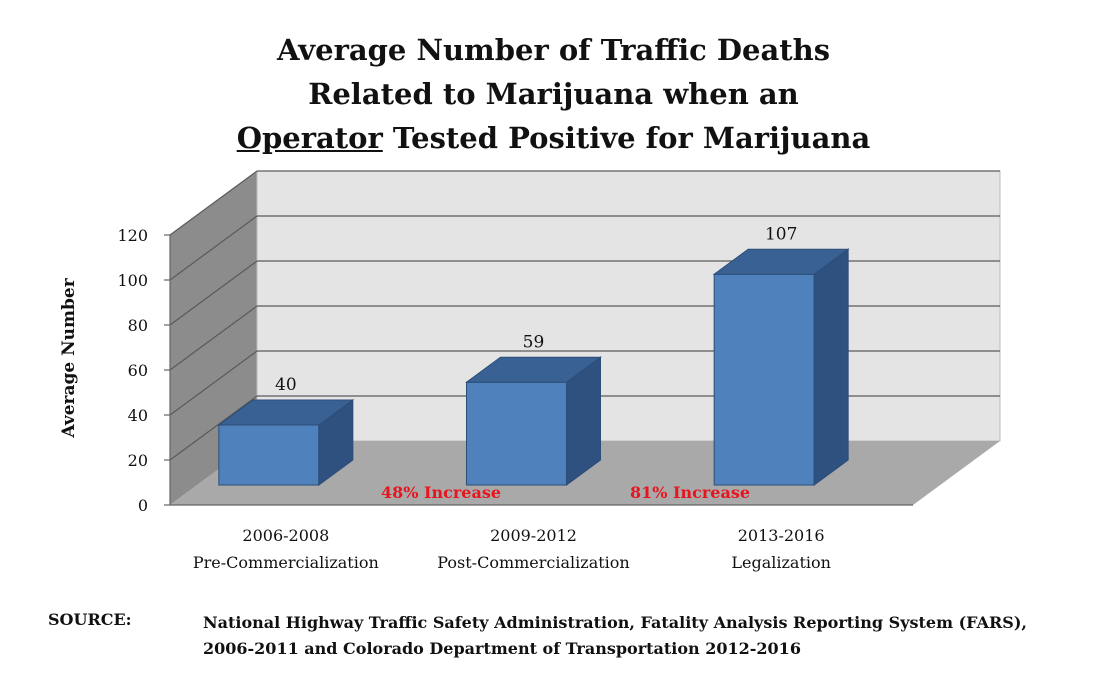 This screenshot has width=1107, height=678. Describe the element at coordinates (553, 50) in the screenshot. I see `title-line-1: Average Number of Traffic Deaths` at that location.